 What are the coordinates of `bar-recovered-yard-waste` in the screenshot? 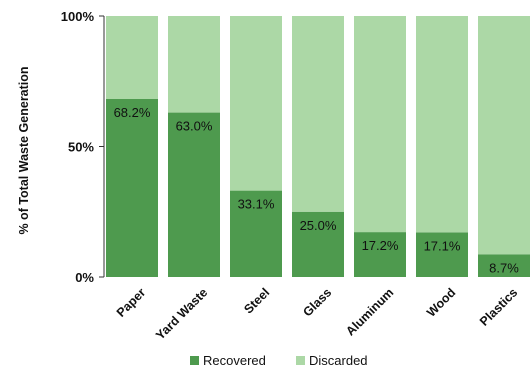 It's located at (194, 194).